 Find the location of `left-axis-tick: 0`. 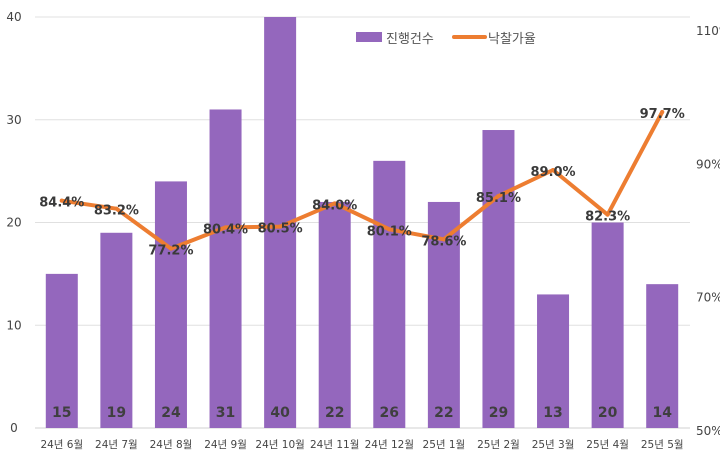

left-axis-tick: 0 is located at coordinates (14, 428).